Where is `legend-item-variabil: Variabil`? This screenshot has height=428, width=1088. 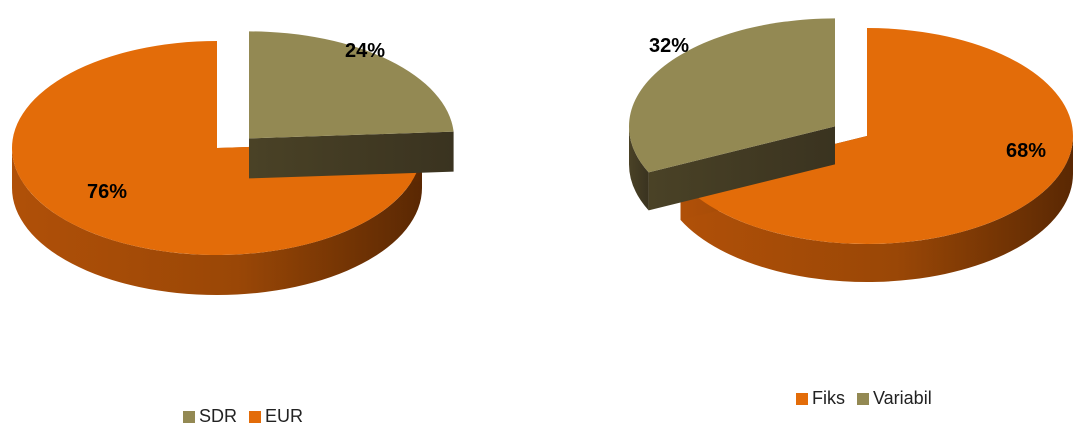
legend-item-variabil: Variabil is located at coordinates (894, 398).